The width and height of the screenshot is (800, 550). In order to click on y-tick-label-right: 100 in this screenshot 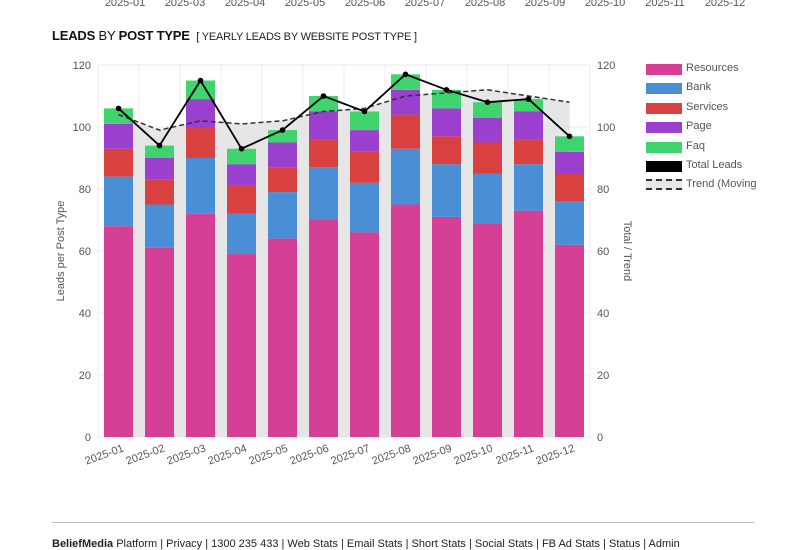, I will do `click(606, 128)`.